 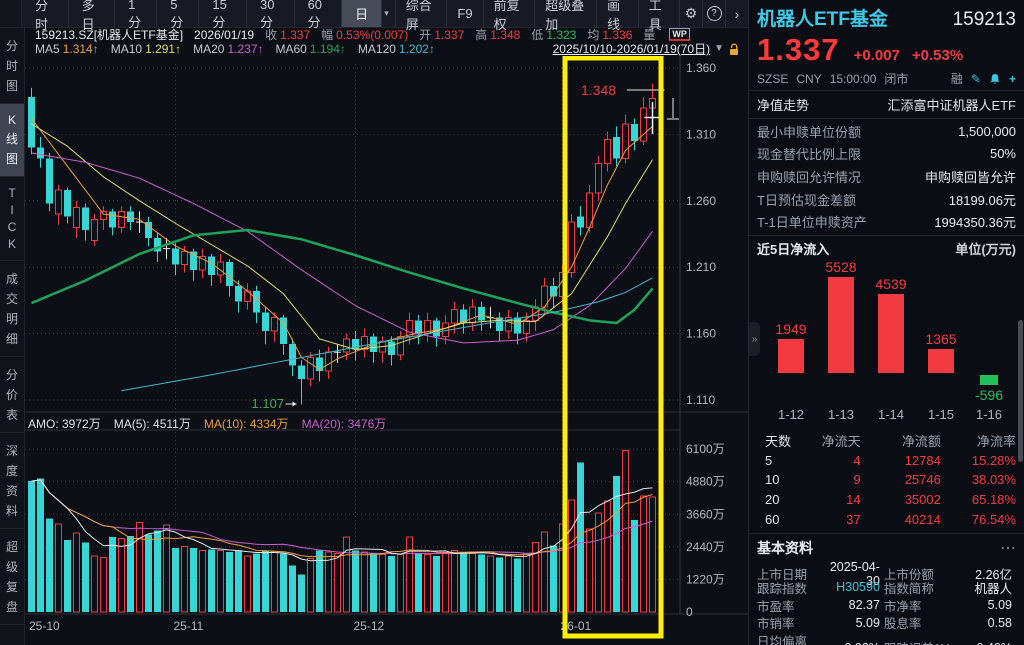 What do you see at coordinates (420, 16) in the screenshot?
I see `tool-button-0: 综合屏` at bounding box center [420, 16].